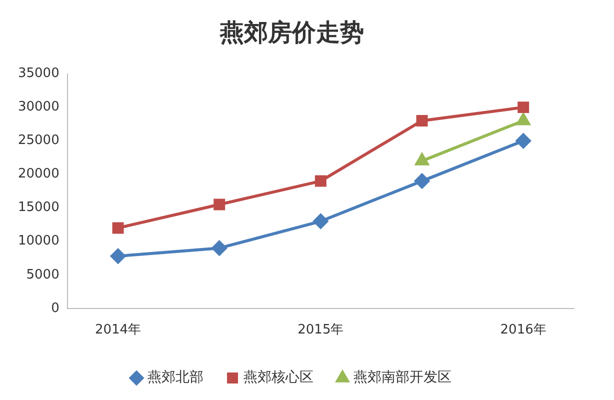  I want to click on y-tick-label: 10000, so click(39, 241).